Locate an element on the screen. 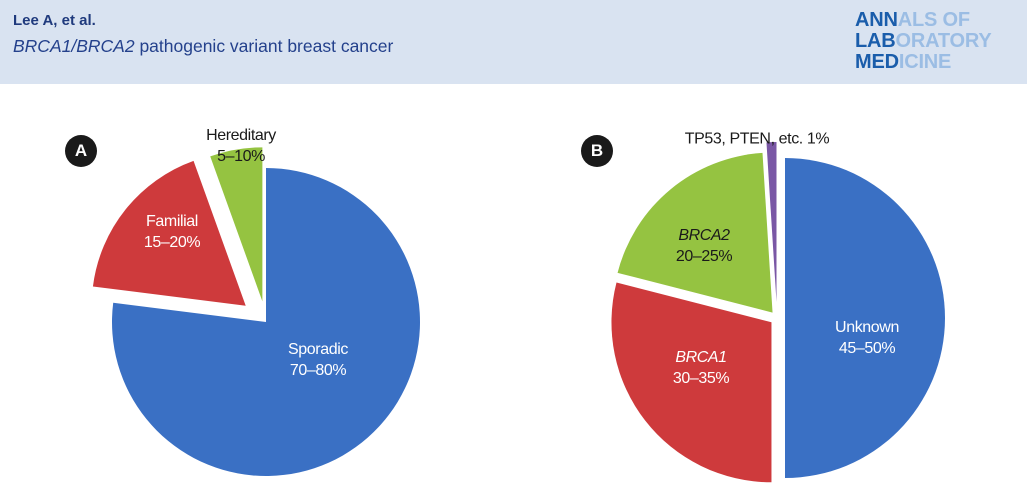 This screenshot has height=494, width=1032. panel-a-badge: A is located at coordinates (81, 151).